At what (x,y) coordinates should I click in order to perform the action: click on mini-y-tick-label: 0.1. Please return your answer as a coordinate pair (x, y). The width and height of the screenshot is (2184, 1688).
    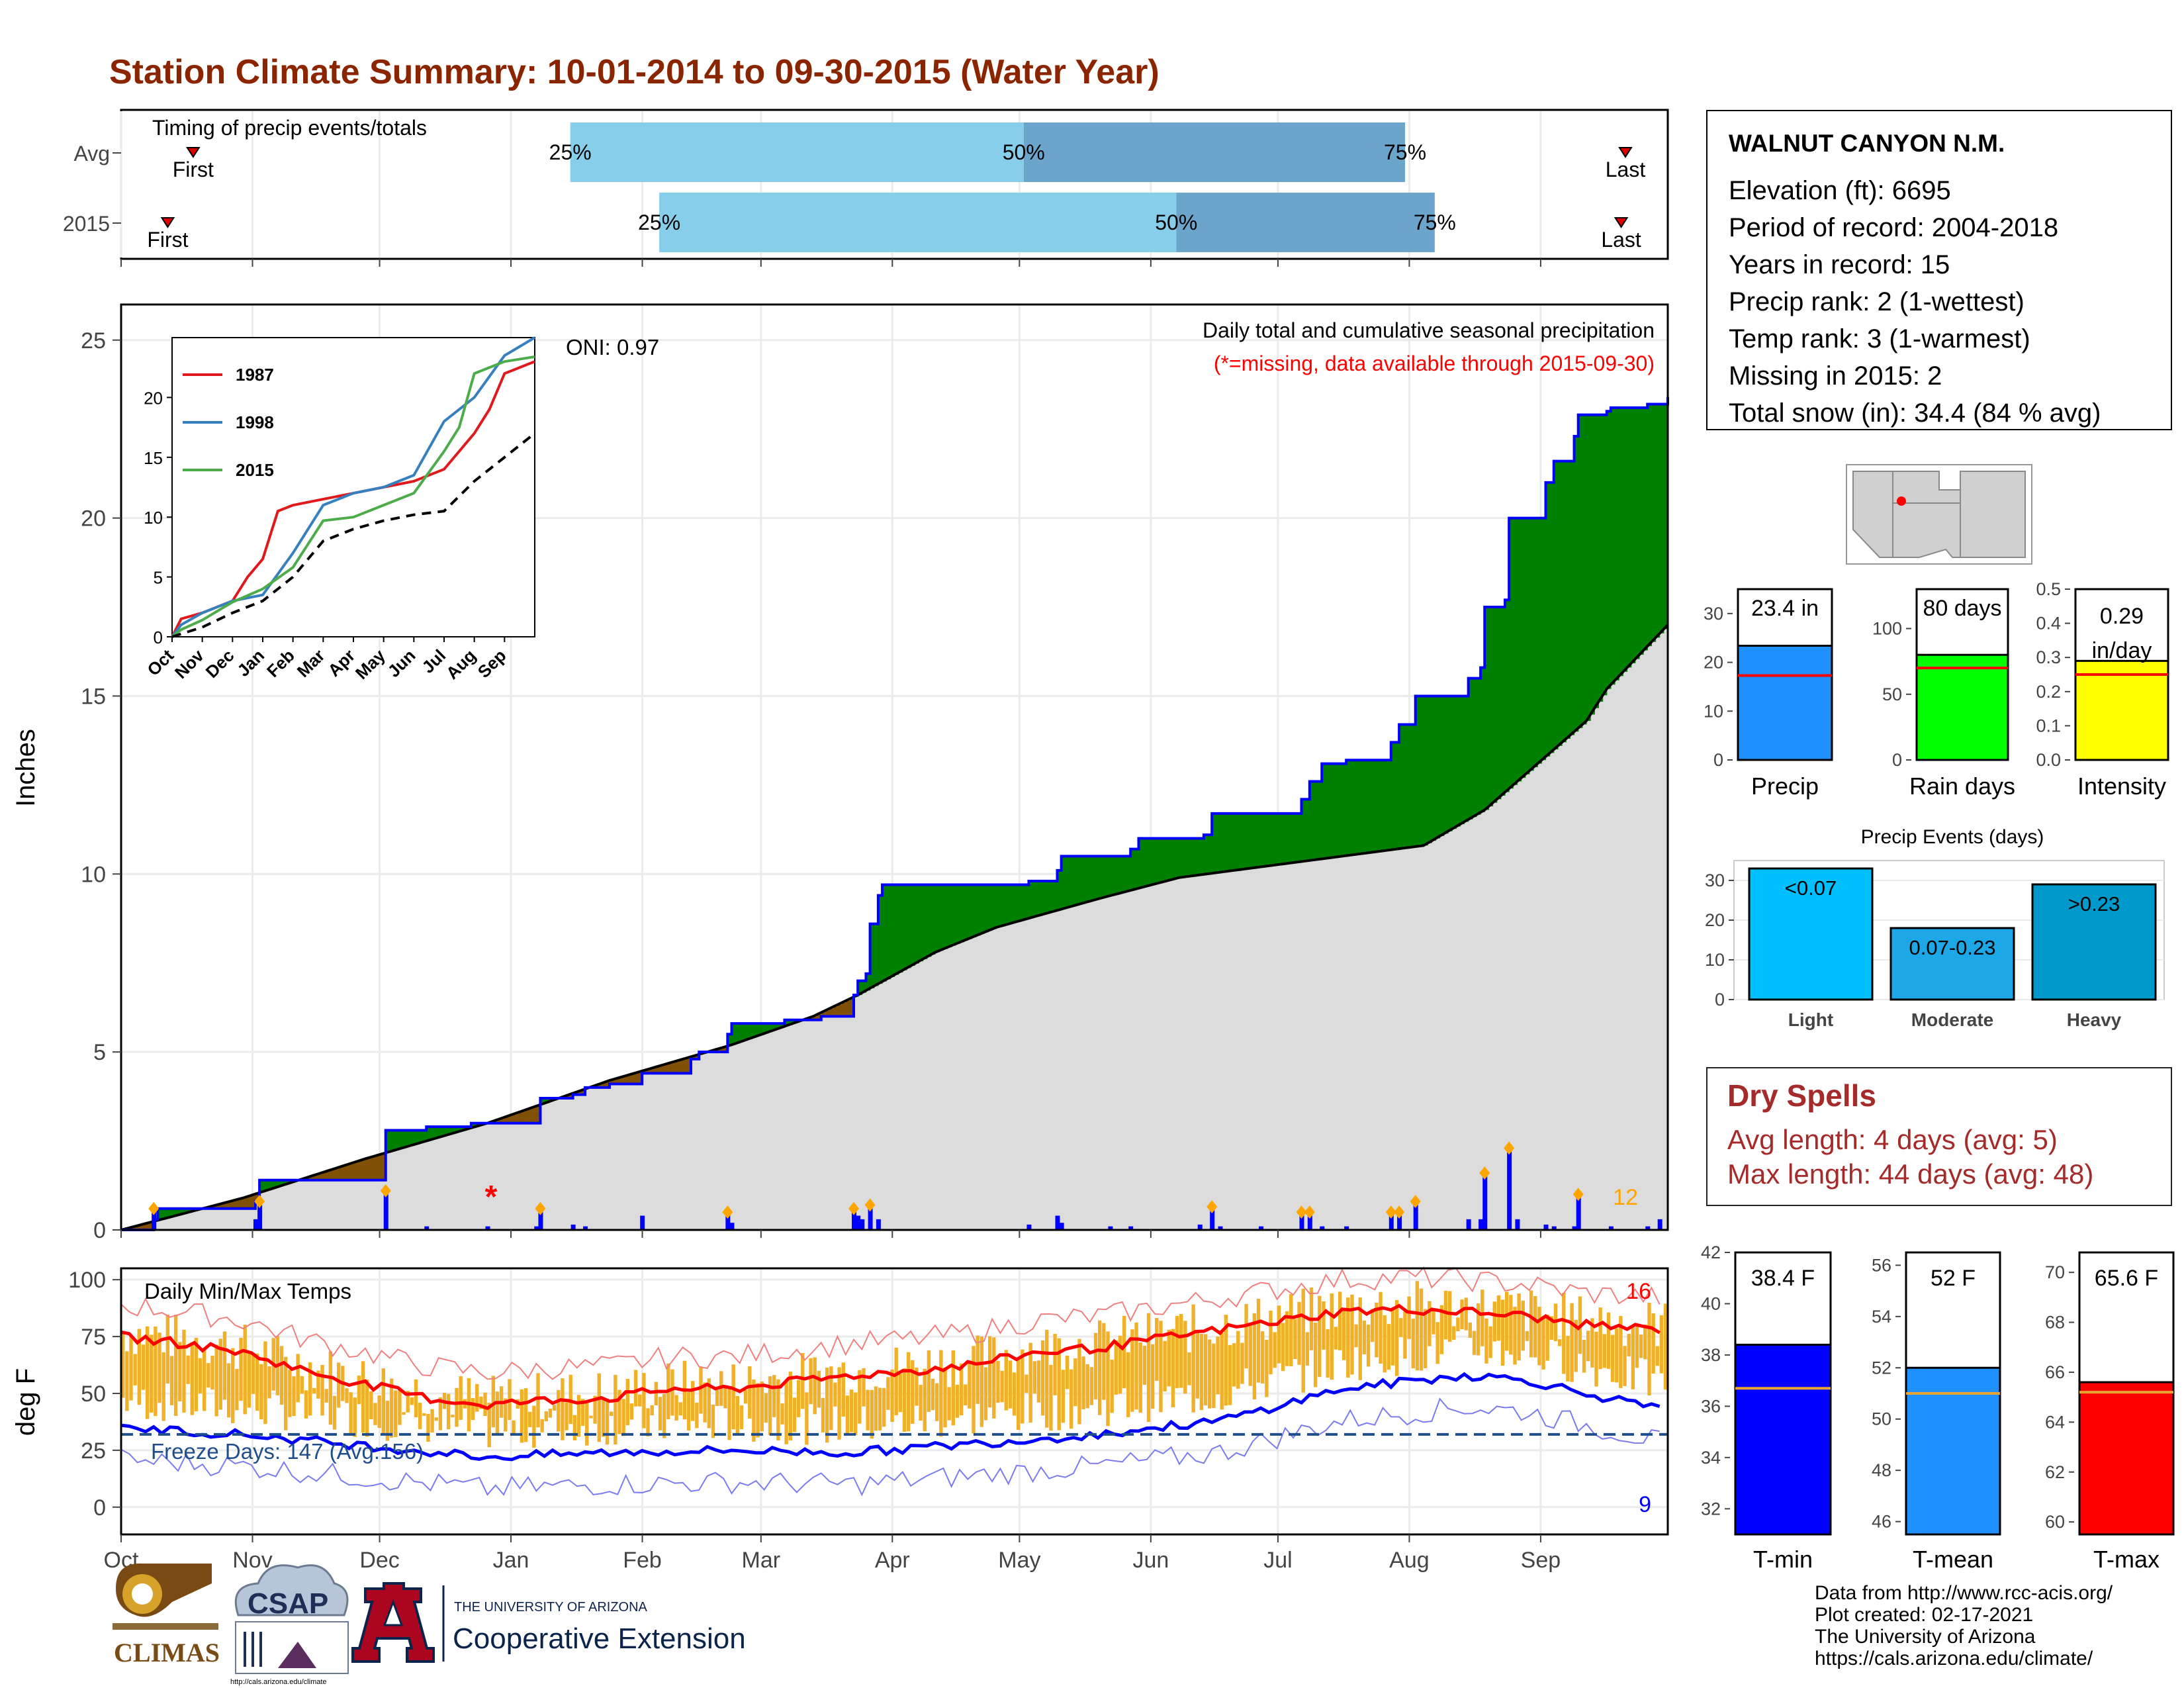
    Looking at the image, I should click on (2048, 725).